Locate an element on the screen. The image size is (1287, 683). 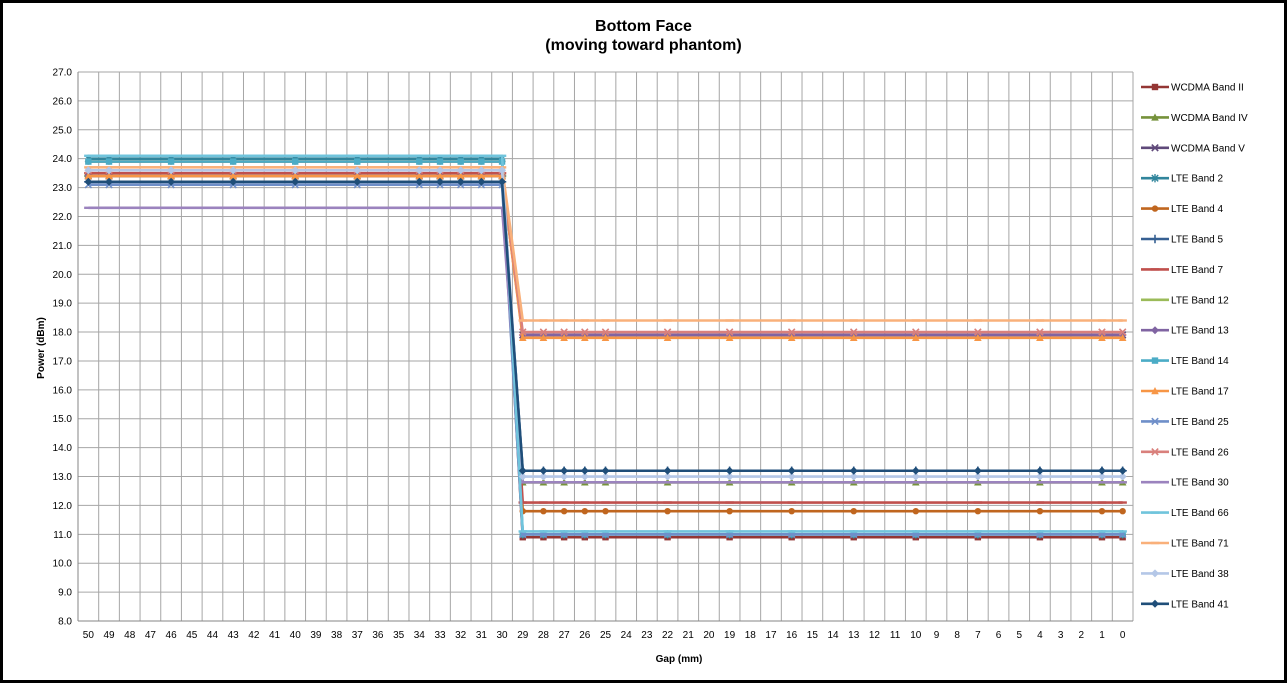
legend-label: WCDMA Band IV is located at coordinates (1209, 118).